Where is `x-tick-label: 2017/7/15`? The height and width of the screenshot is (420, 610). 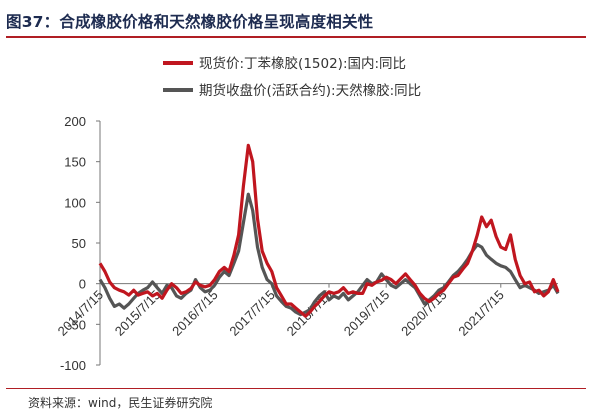 x-tick-label: 2017/7/15 is located at coordinates (252, 313).